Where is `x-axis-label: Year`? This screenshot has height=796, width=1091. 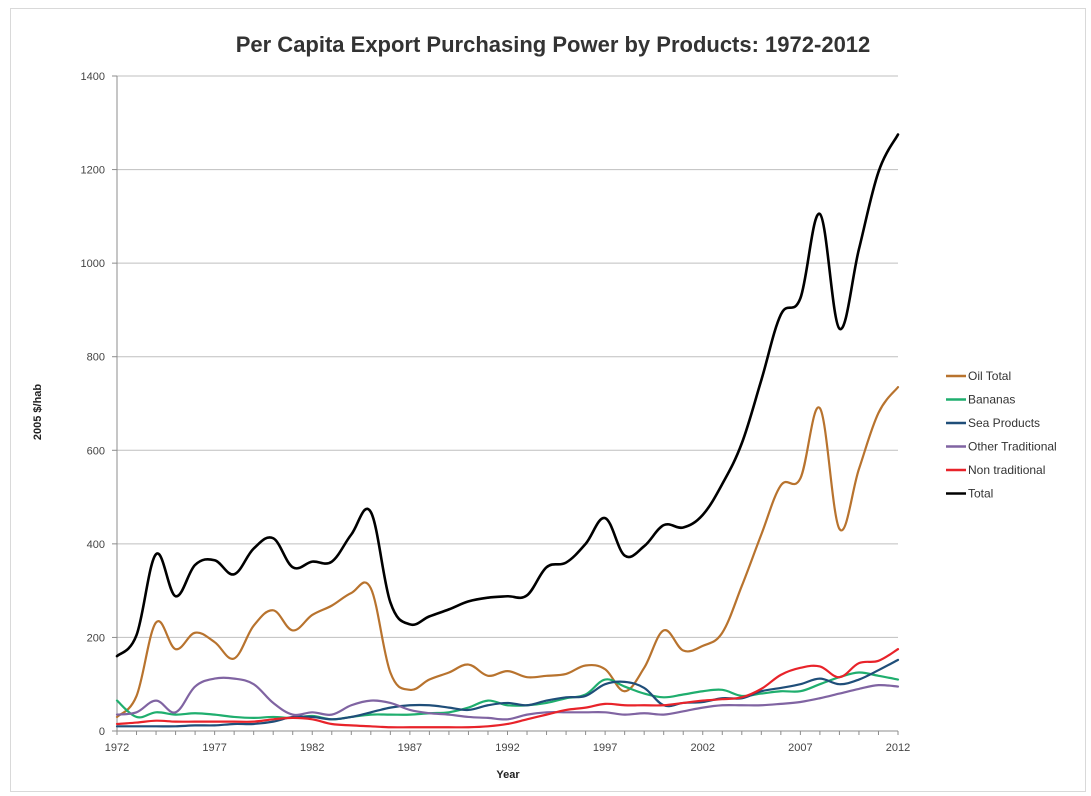 x-axis-label: Year is located at coordinates (508, 775).